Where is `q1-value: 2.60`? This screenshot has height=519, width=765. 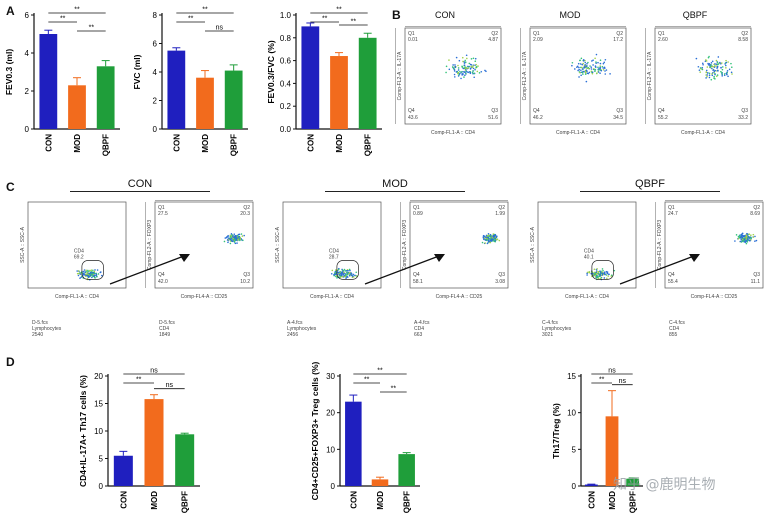
q1-value: 2.60 is located at coordinates (663, 40).